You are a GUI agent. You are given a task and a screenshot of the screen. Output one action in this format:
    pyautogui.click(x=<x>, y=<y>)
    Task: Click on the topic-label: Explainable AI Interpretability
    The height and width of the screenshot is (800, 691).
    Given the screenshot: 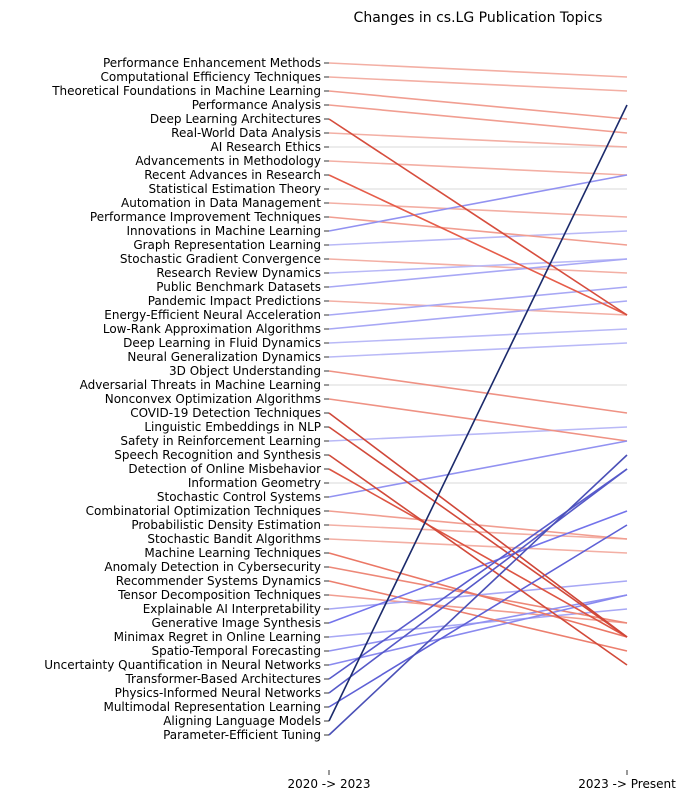 What is the action you would take?
    pyautogui.click(x=232, y=609)
    